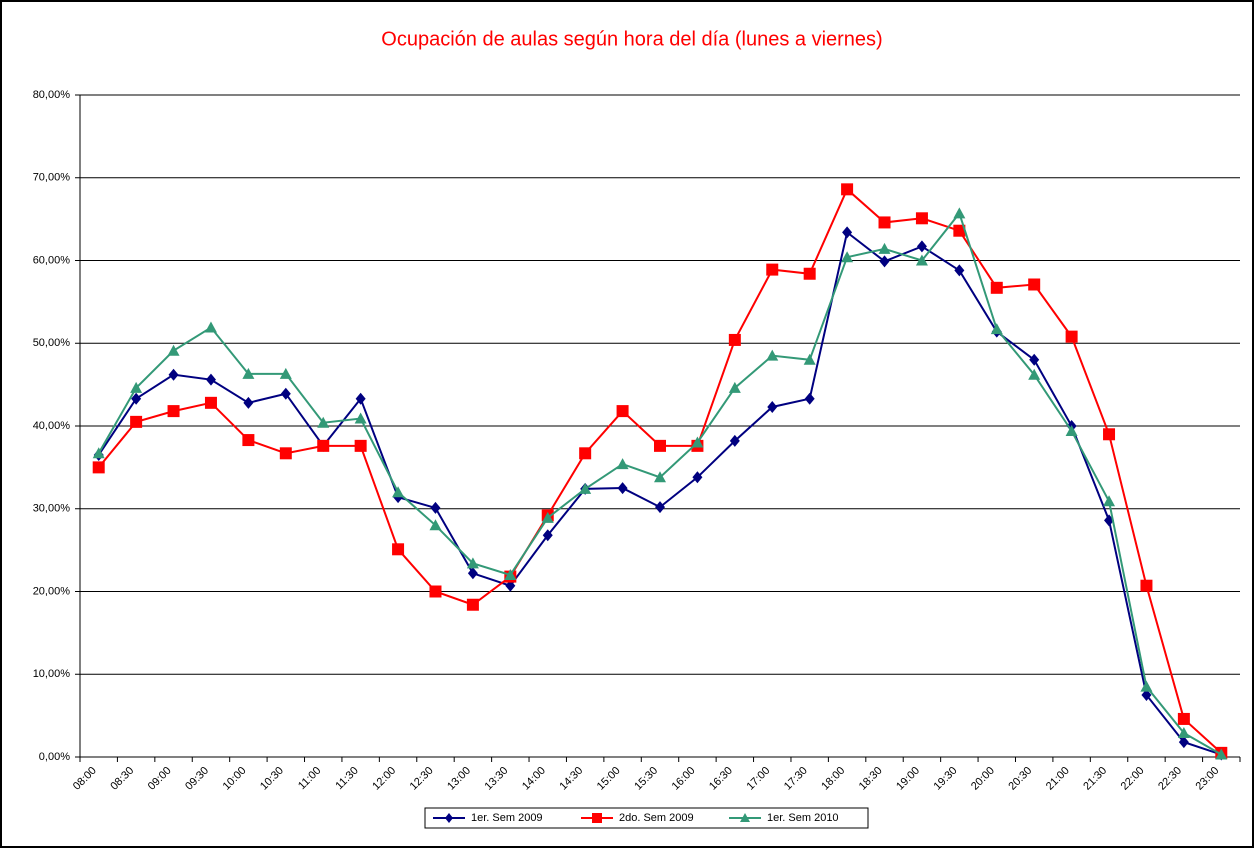 This screenshot has height=848, width=1254. Describe the element at coordinates (52, 509) in the screenshot. I see `y-tick-label: 30,00%` at that location.